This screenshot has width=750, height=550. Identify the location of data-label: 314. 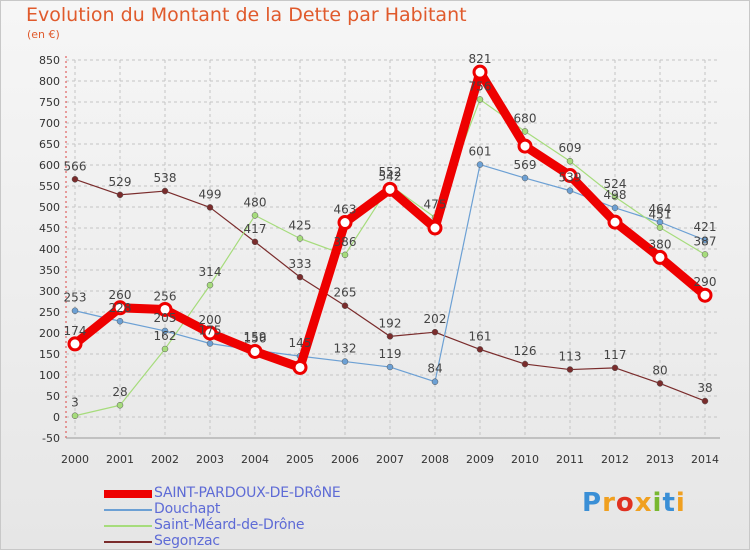
(210, 272).